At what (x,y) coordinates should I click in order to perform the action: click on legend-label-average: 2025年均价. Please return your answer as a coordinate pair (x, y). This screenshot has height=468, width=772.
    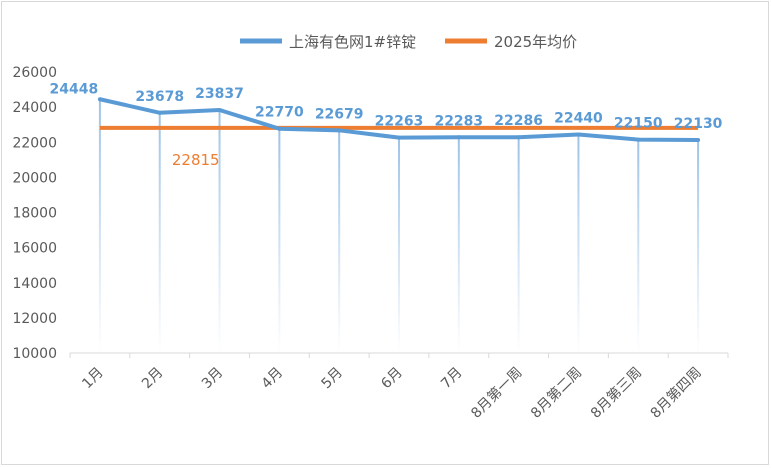
    Looking at the image, I should click on (535, 42).